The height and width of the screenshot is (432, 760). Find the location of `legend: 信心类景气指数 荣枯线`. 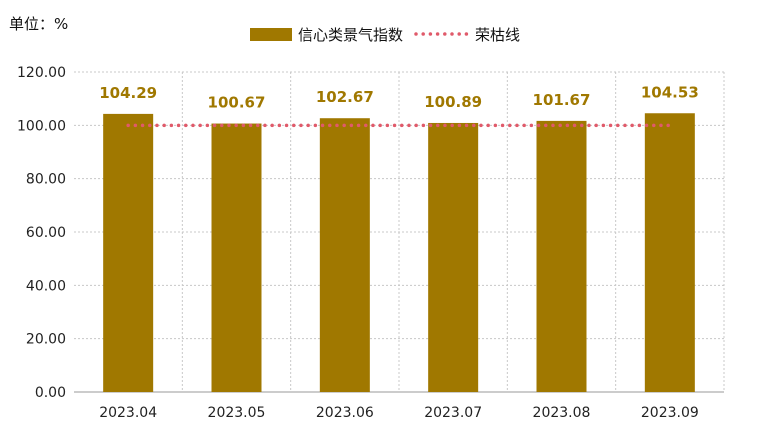

legend: 信心类景气指数 荣枯线 is located at coordinates (390, 34).